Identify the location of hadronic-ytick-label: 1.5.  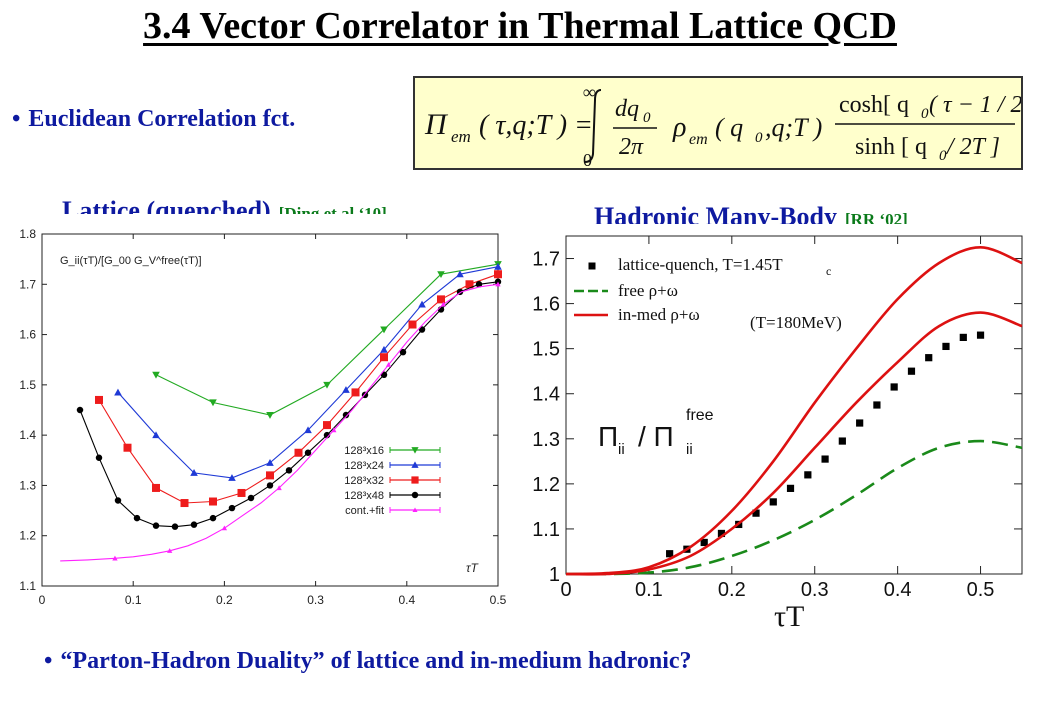
(546, 350).